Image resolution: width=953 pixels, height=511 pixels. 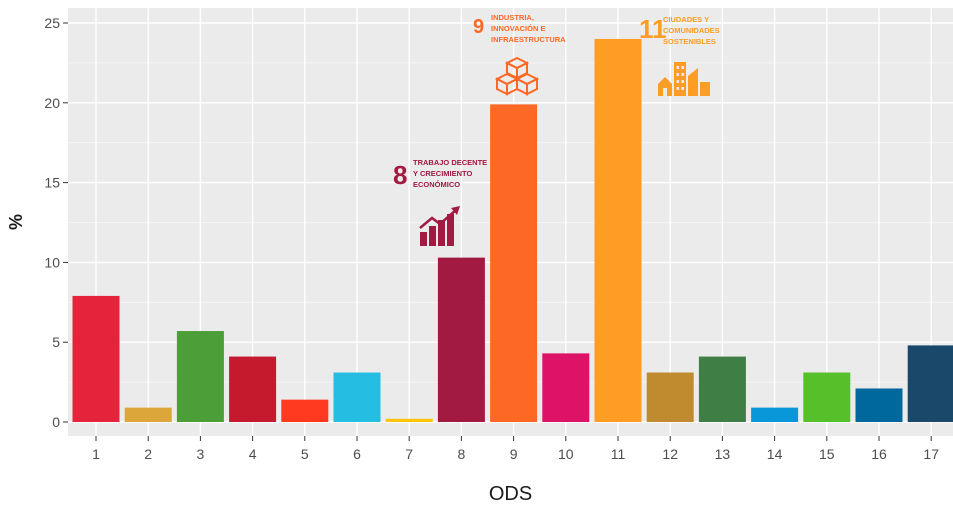 What do you see at coordinates (450, 162) in the screenshot?
I see `sdg-label-line: TRABAJO DECENTE` at bounding box center [450, 162].